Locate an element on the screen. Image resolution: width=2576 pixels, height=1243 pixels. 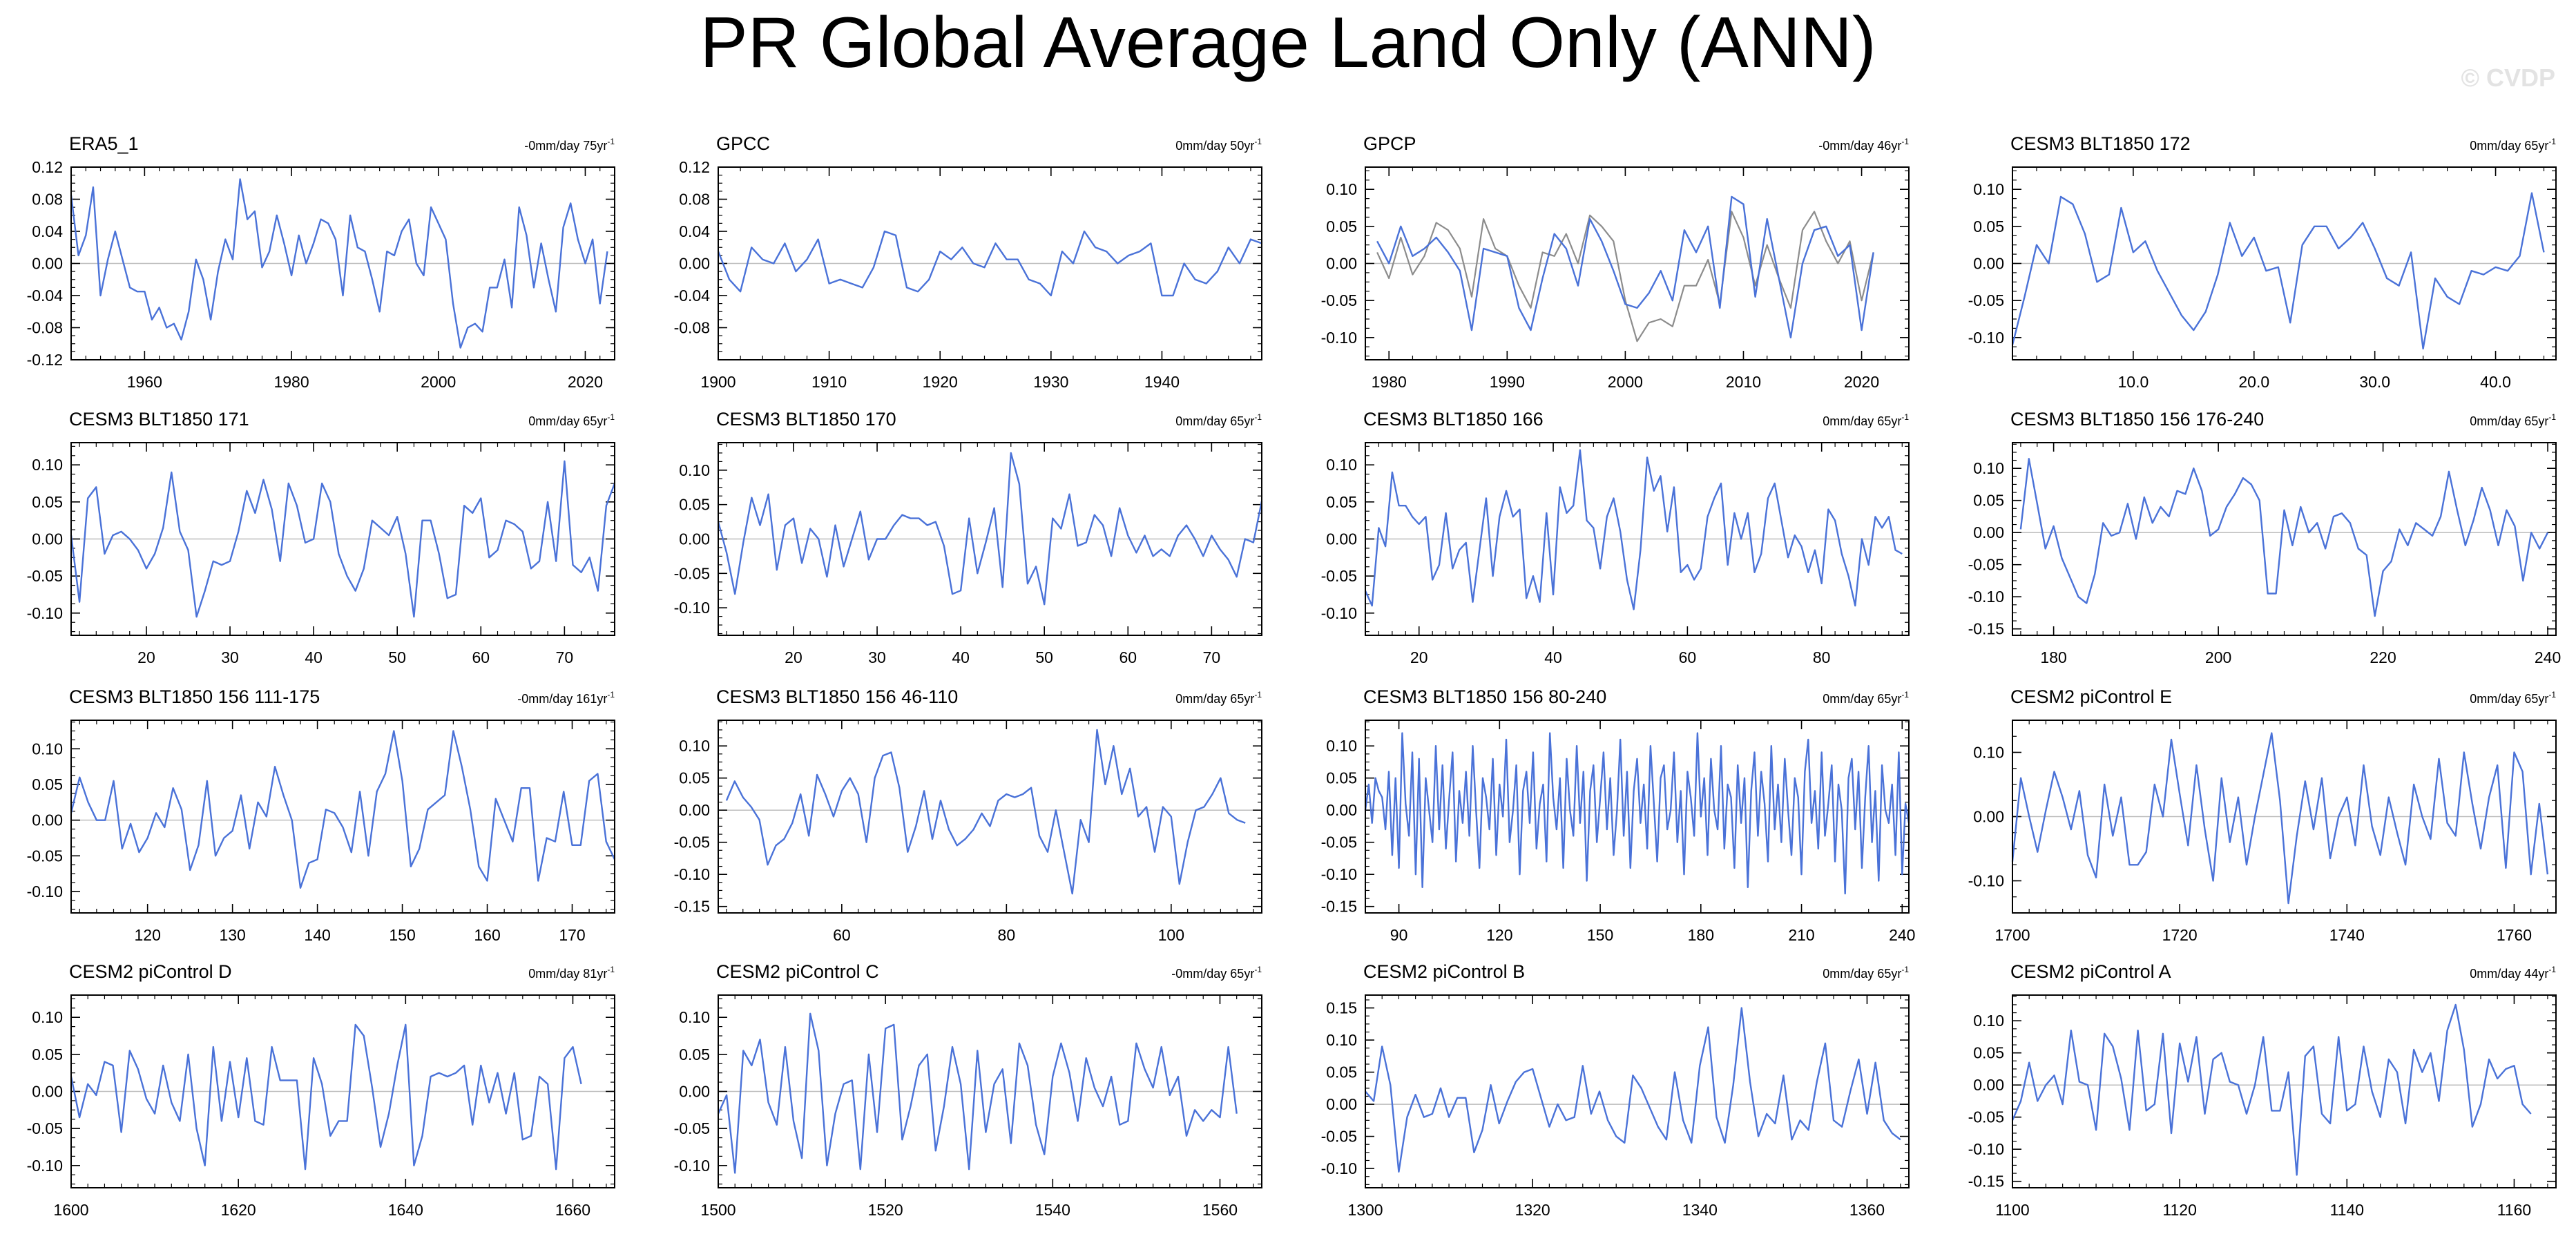
x-tick-label: 1980 is located at coordinates (1389, 382).